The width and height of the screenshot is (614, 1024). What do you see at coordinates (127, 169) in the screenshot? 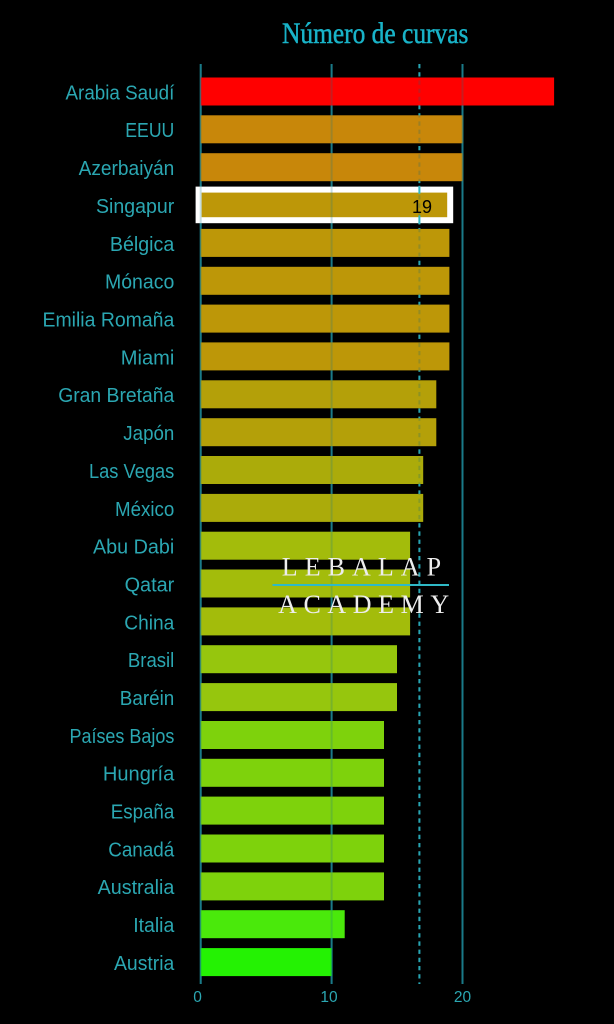
I see `svg-text: Azerbaiyán` at bounding box center [127, 169].